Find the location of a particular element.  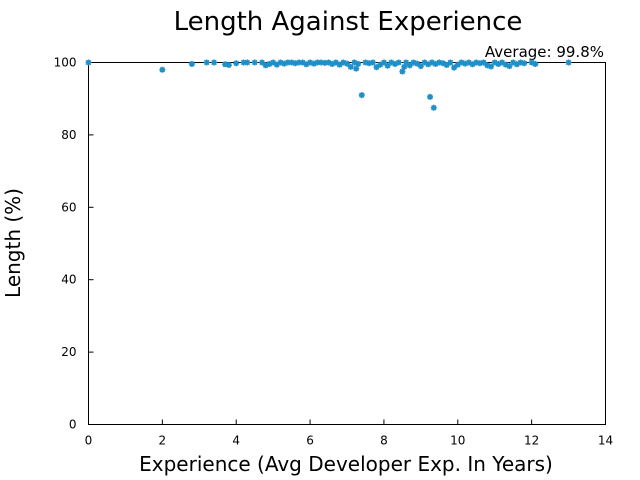

y-tick-label: 0 is located at coordinates (73, 425).